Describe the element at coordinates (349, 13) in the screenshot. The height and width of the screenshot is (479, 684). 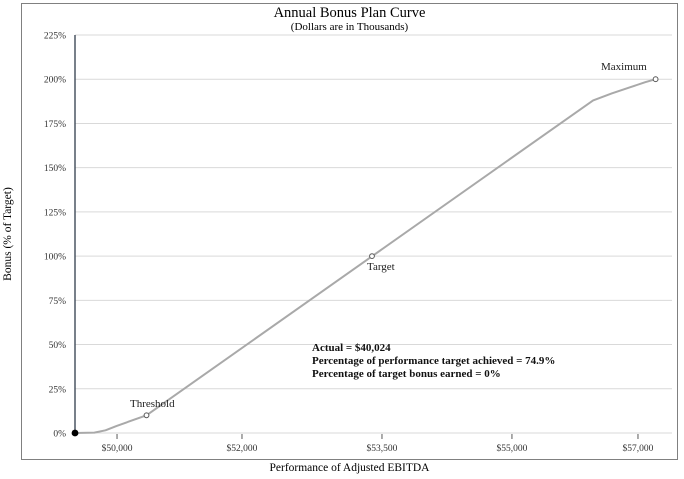
I see `chart-title: Annual Bonus Plan Curve` at that location.